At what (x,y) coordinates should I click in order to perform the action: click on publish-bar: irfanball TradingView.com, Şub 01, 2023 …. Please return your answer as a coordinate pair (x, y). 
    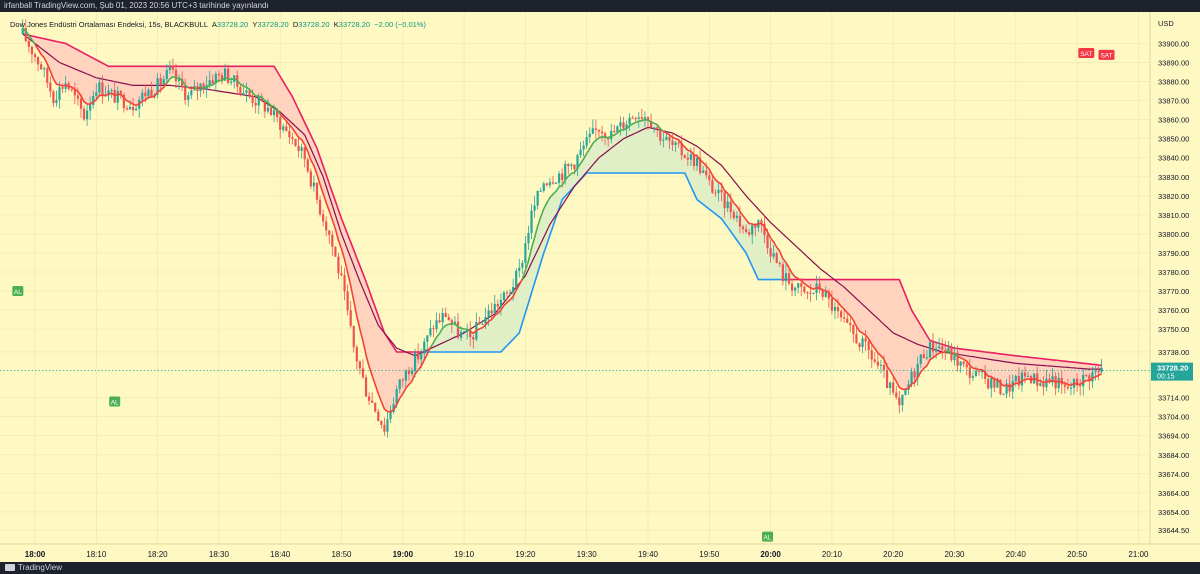
    Looking at the image, I should click on (600, 6).